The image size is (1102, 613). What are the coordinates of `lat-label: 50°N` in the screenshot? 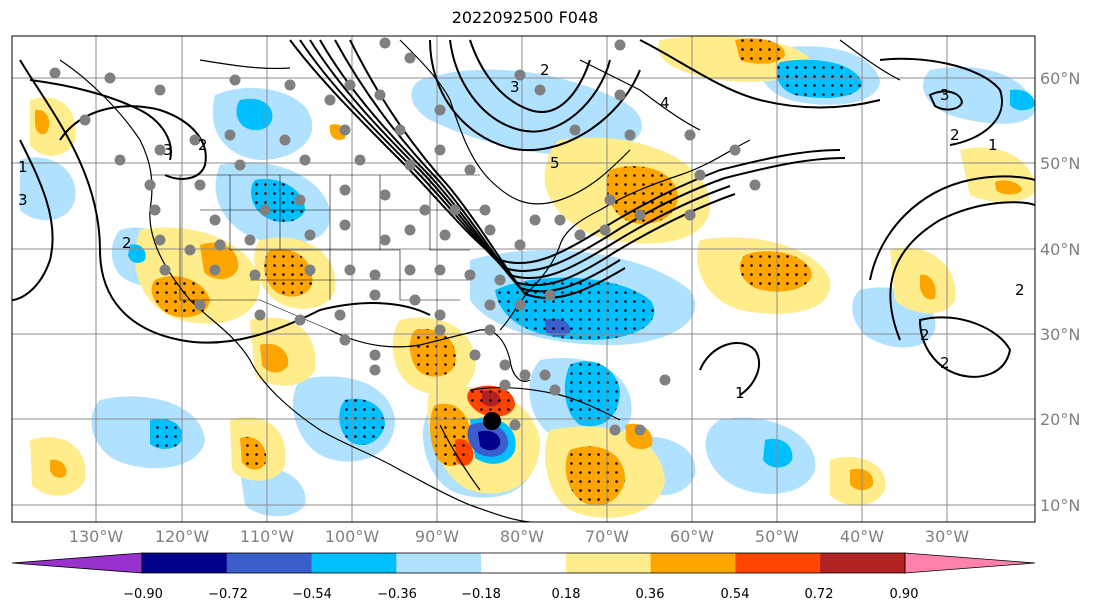 It's located at (1060, 163).